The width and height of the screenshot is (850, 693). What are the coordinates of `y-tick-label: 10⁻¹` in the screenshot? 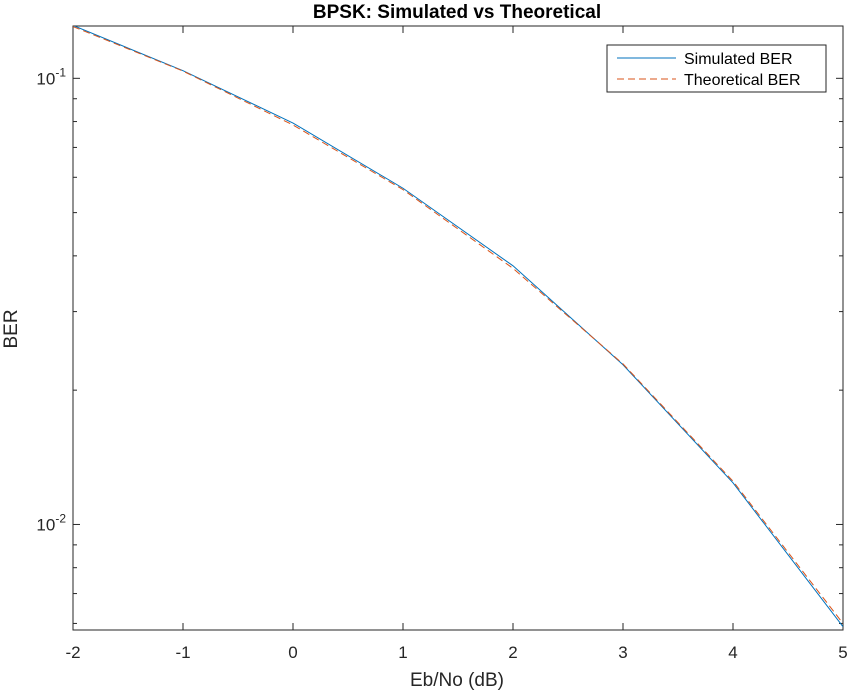 It's located at (51, 76).